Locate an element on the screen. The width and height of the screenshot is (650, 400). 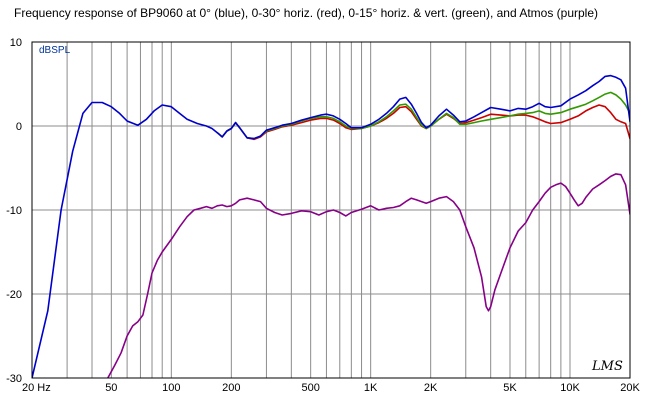
y-tick-label: 0 is located at coordinates (19, 127).